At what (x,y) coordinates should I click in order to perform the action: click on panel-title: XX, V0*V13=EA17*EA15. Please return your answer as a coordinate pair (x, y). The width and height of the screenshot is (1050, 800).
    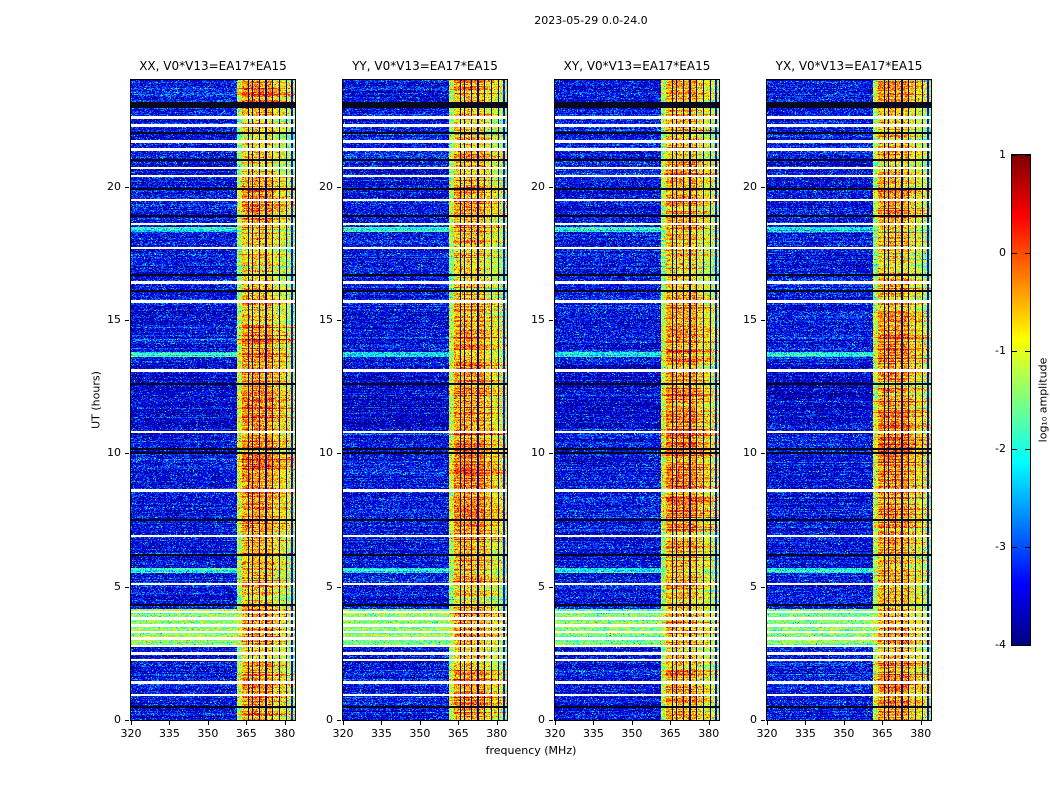
    Looking at the image, I should click on (213, 66).